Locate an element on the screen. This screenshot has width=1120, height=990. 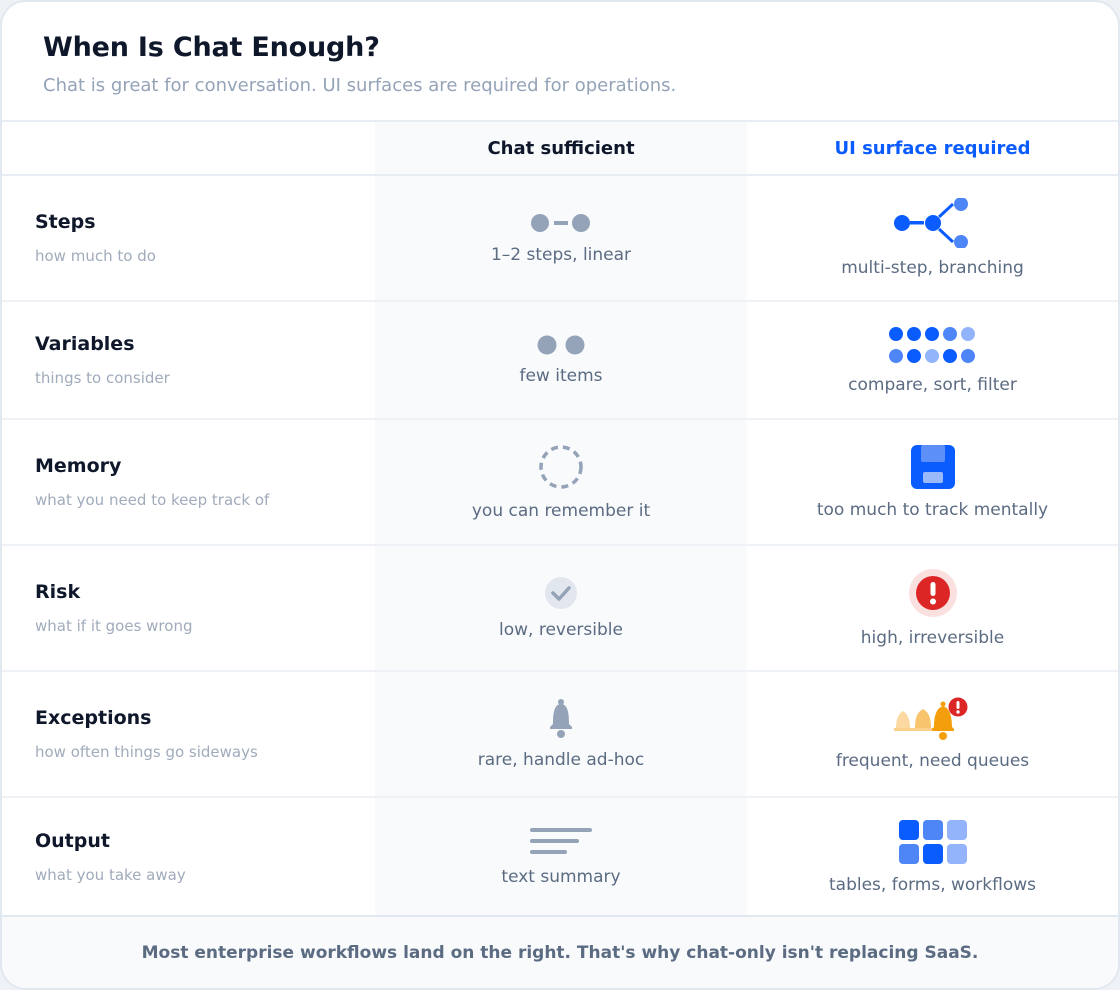
row-hint: what if it goes wrong is located at coordinates (114, 626).